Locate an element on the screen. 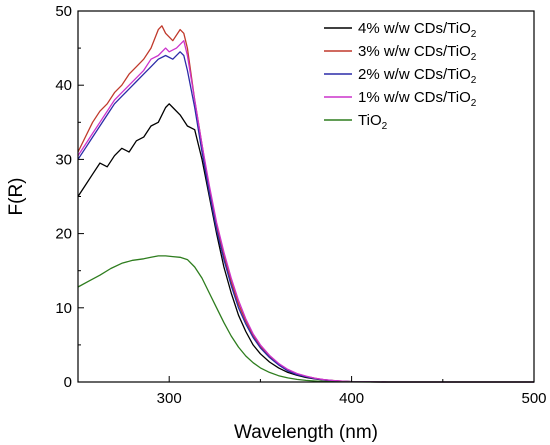  x-axis-title: Wavelength (nm) is located at coordinates (306, 432).